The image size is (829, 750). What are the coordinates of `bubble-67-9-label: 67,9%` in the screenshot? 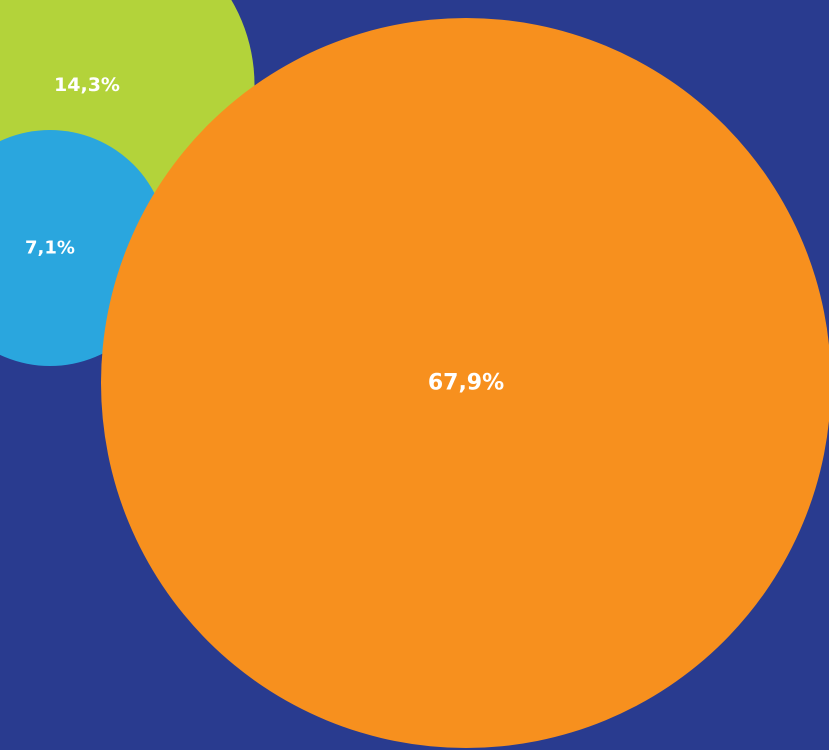 It's located at (466, 383).